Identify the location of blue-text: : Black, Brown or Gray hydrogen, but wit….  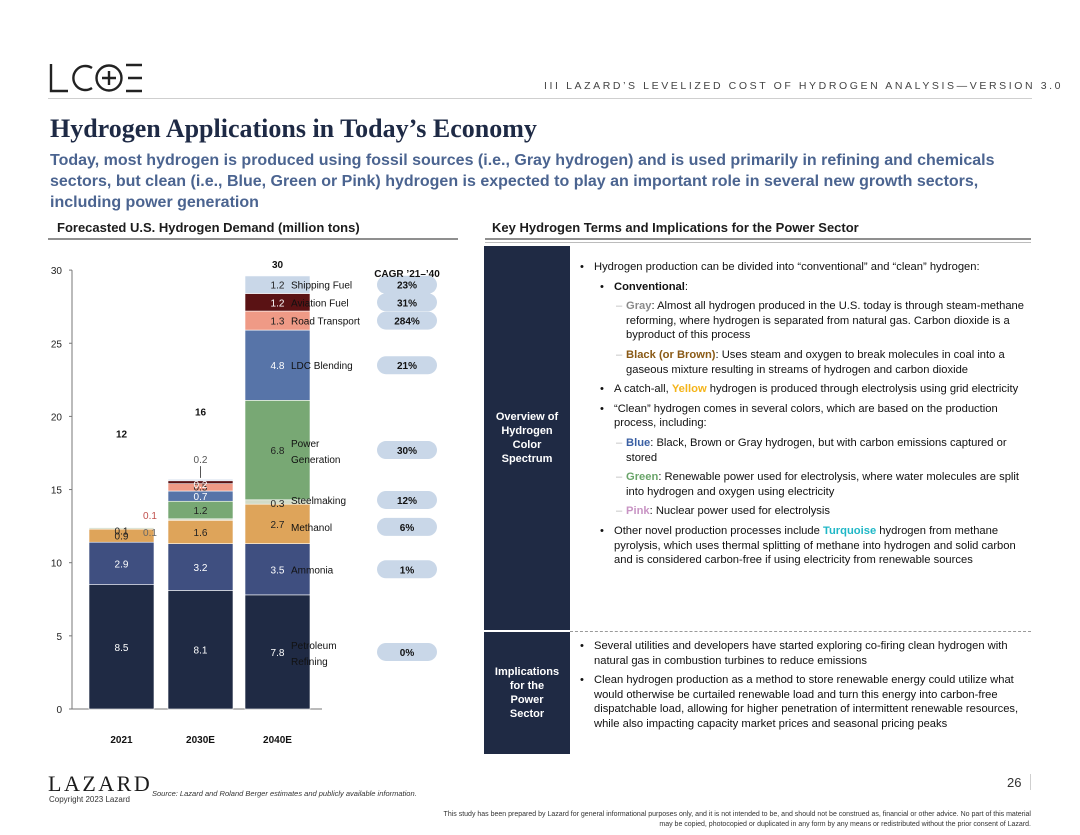
(816, 450).